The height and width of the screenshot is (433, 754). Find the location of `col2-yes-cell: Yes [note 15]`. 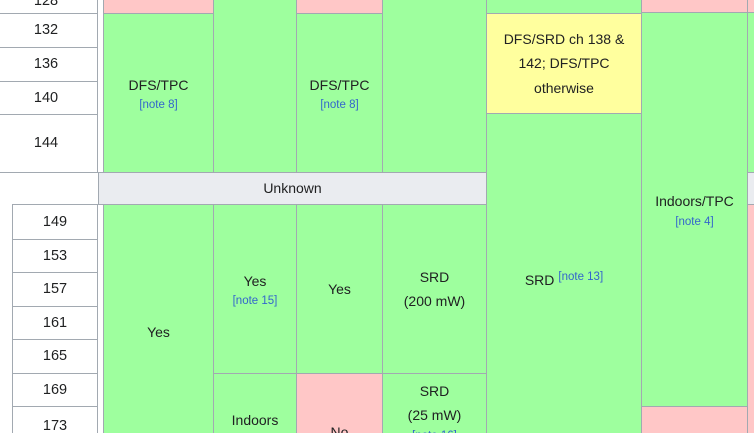

col2-yes-cell: Yes [note 15] is located at coordinates (255, 289).